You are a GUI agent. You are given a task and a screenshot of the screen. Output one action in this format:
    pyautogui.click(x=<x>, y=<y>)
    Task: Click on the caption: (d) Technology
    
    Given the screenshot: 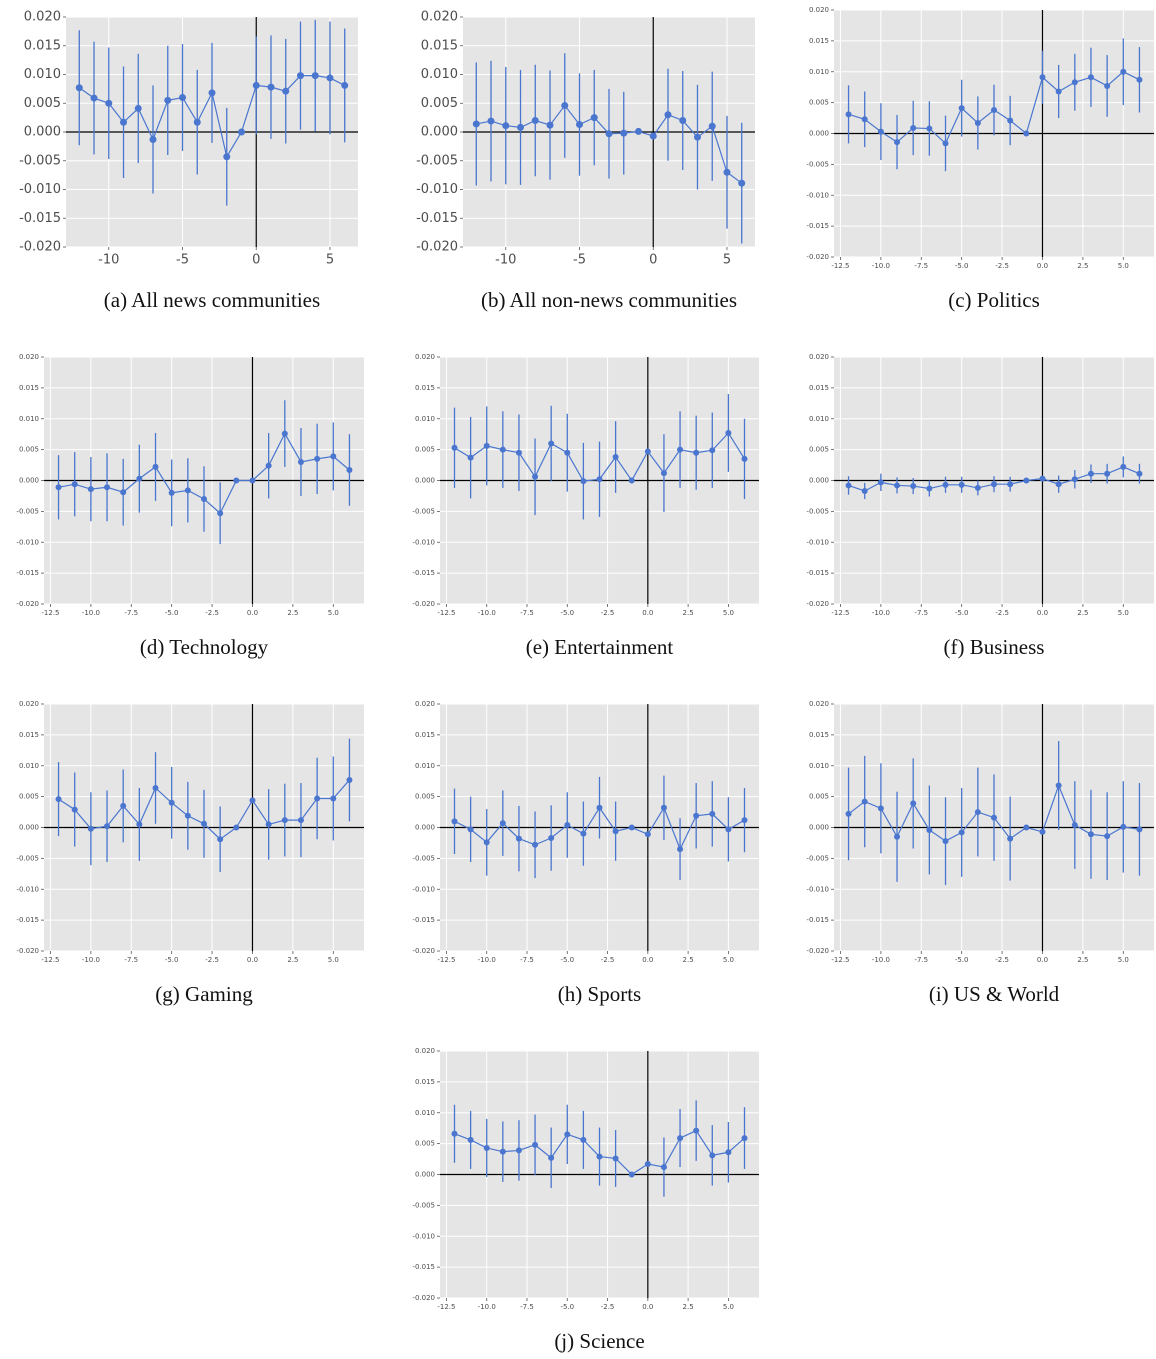 What is the action you would take?
    pyautogui.click(x=204, y=647)
    